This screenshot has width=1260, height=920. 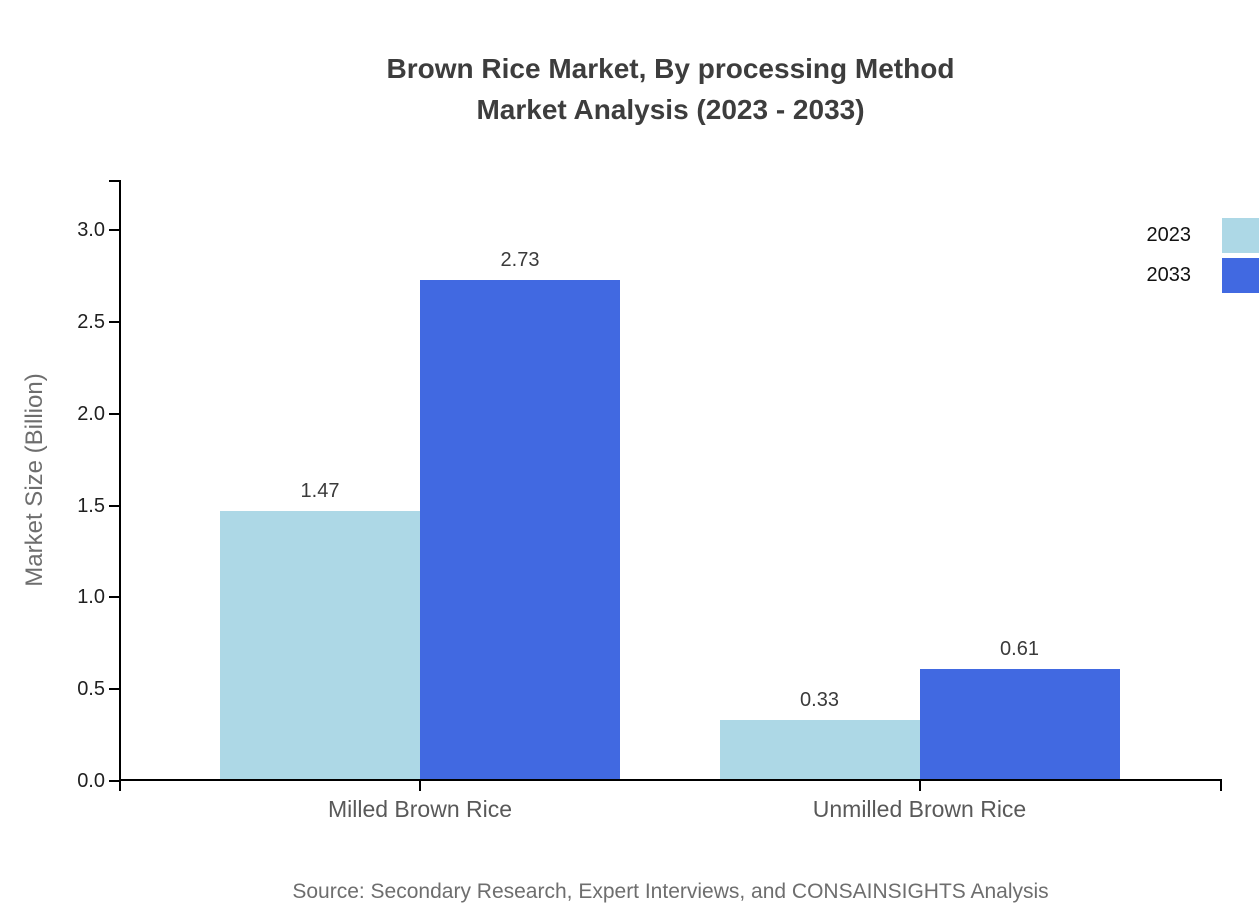 What do you see at coordinates (1202, 275) in the screenshot?
I see `legend-item: 2033` at bounding box center [1202, 275].